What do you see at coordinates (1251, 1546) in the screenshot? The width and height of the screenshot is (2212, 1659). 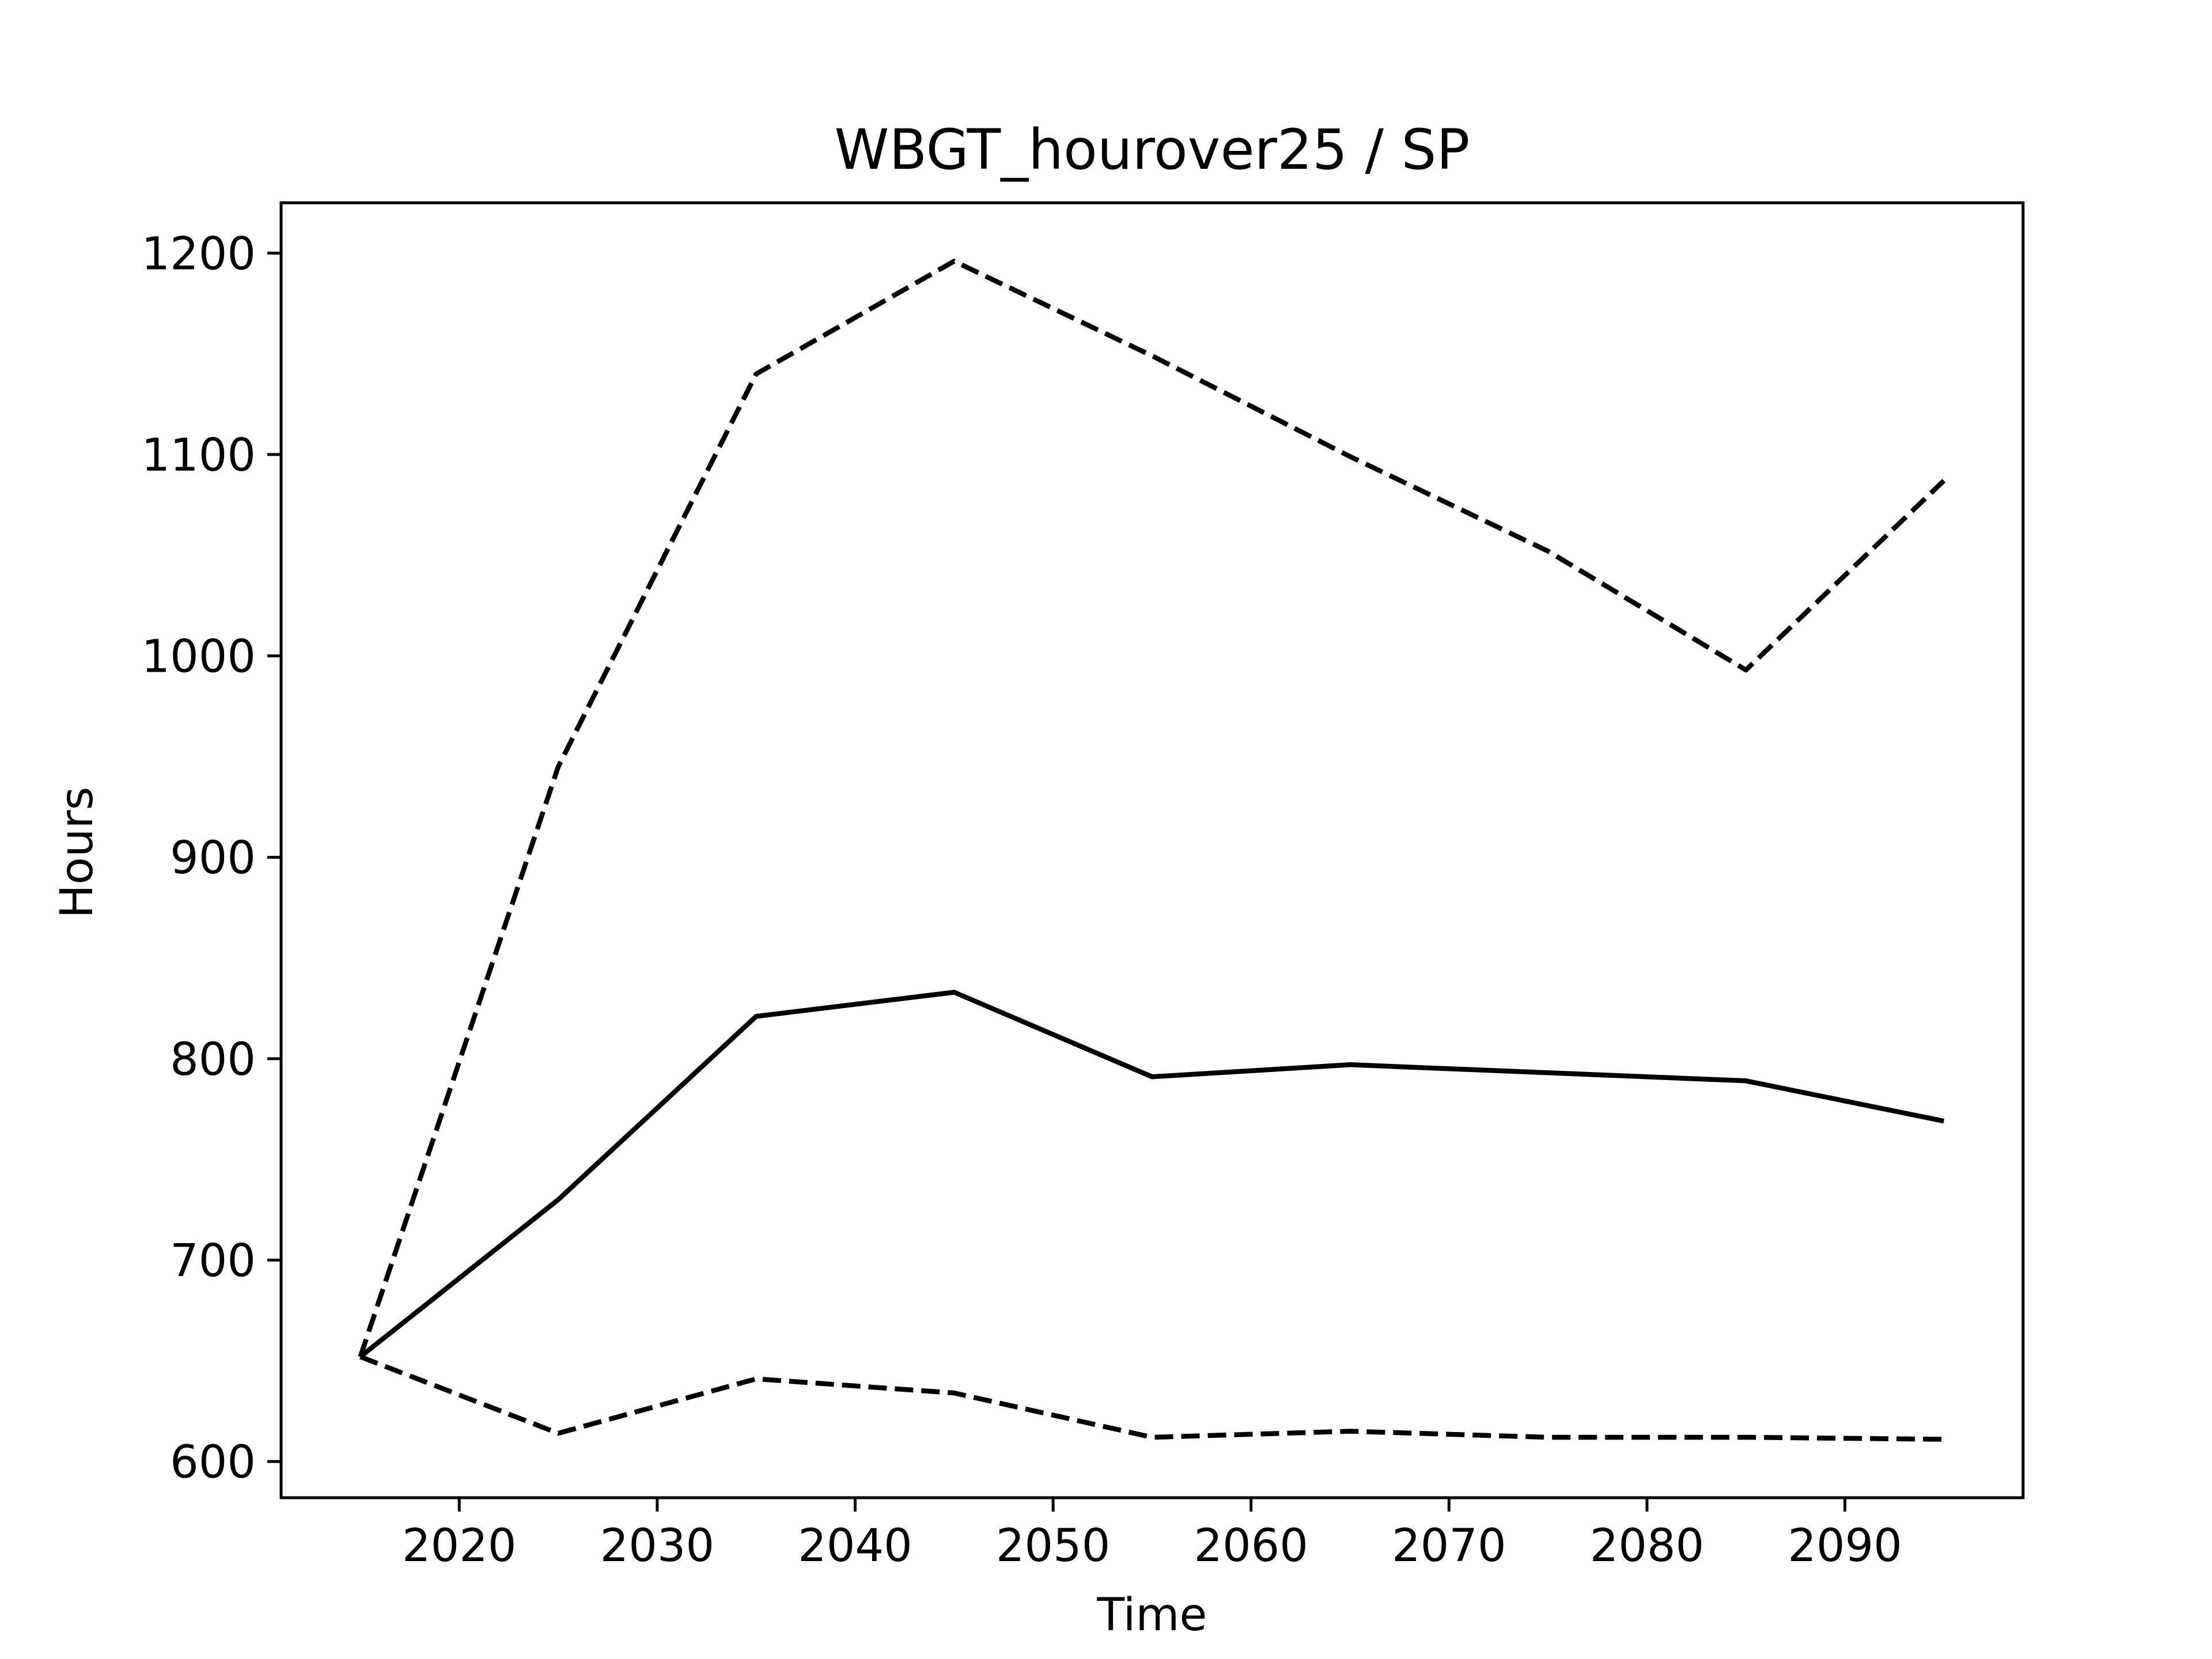 I see `x-tick-label: 2060` at bounding box center [1251, 1546].